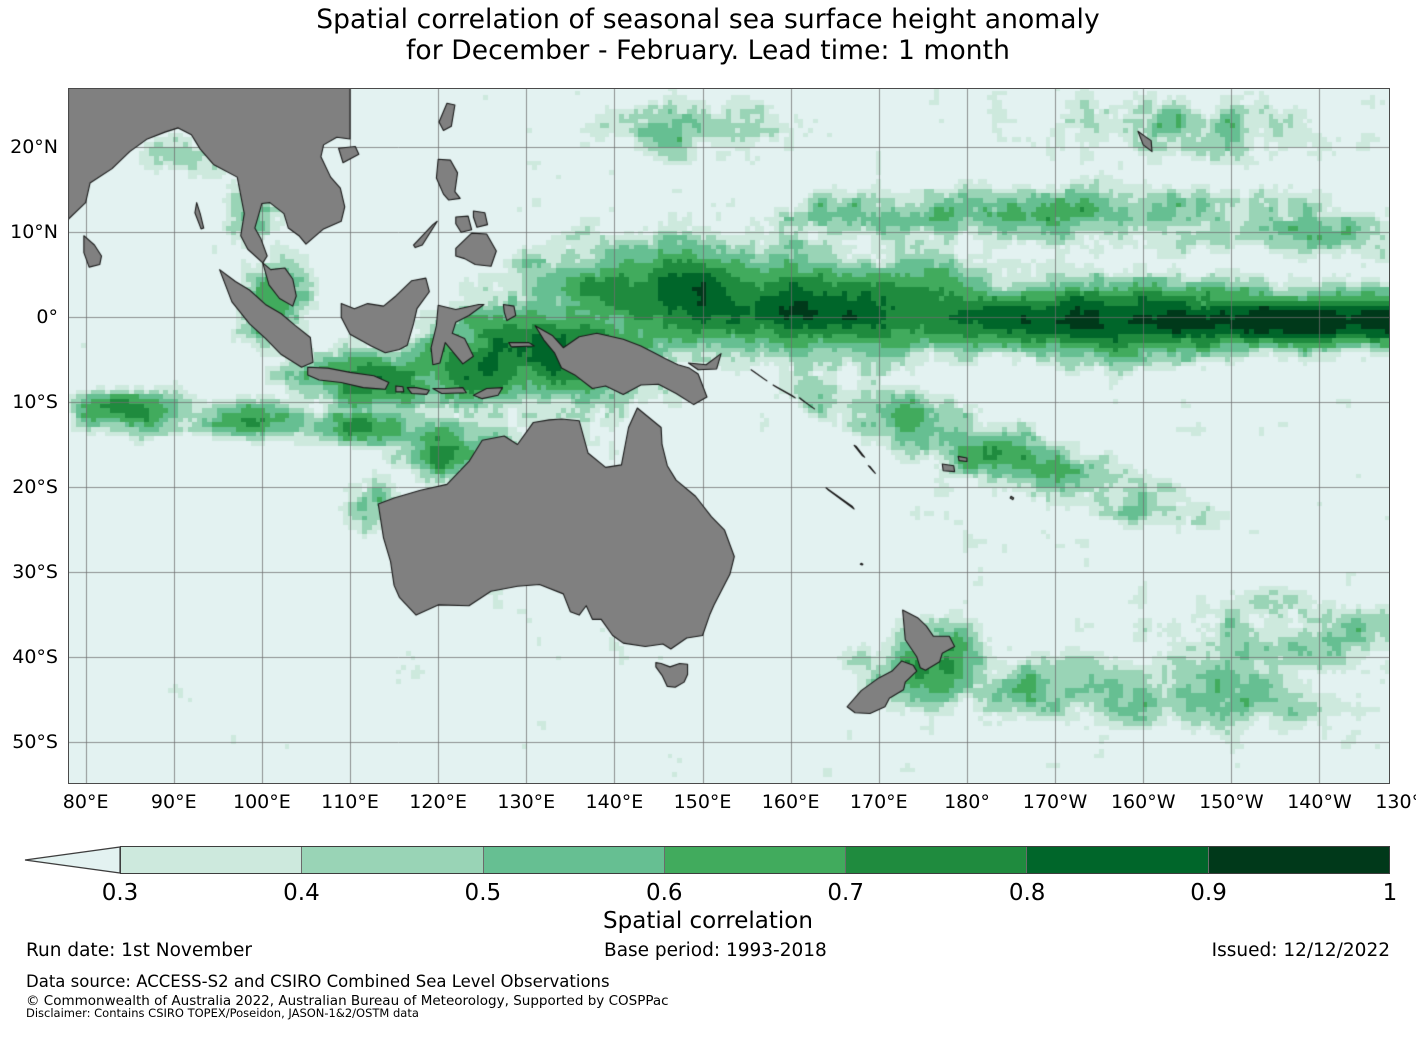 This screenshot has width=1416, height=1050. I want to click on latitude-tick-6: 40°S, so click(35, 656).